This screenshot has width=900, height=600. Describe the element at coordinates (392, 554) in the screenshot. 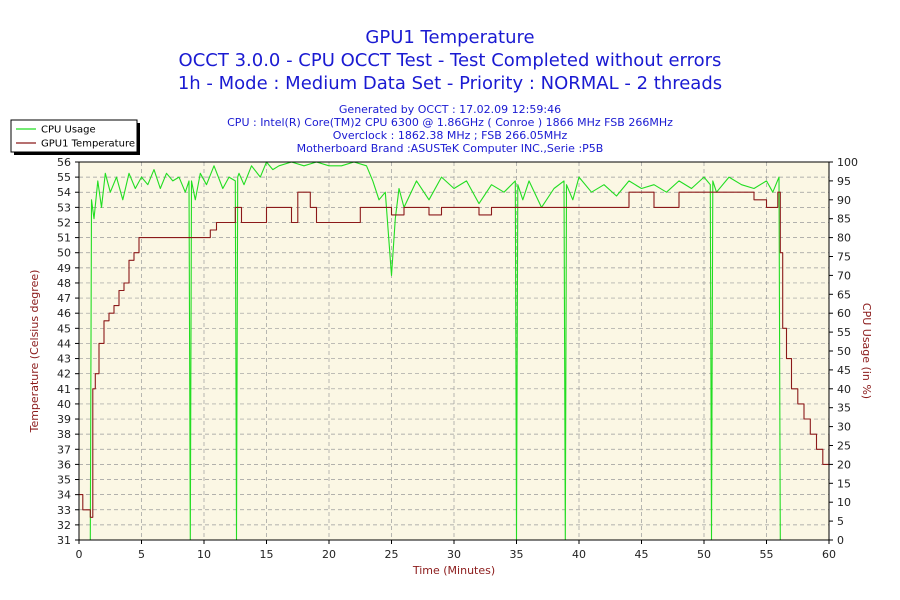

I see `x-tick-label: 25` at that location.